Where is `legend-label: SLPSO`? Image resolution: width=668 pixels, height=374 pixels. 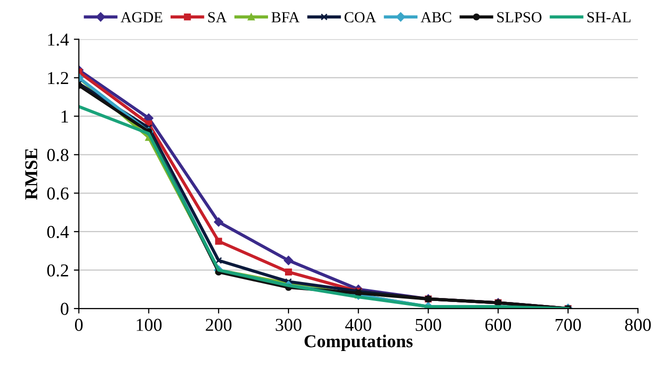
legend-label: SLPSO is located at coordinates (519, 17).